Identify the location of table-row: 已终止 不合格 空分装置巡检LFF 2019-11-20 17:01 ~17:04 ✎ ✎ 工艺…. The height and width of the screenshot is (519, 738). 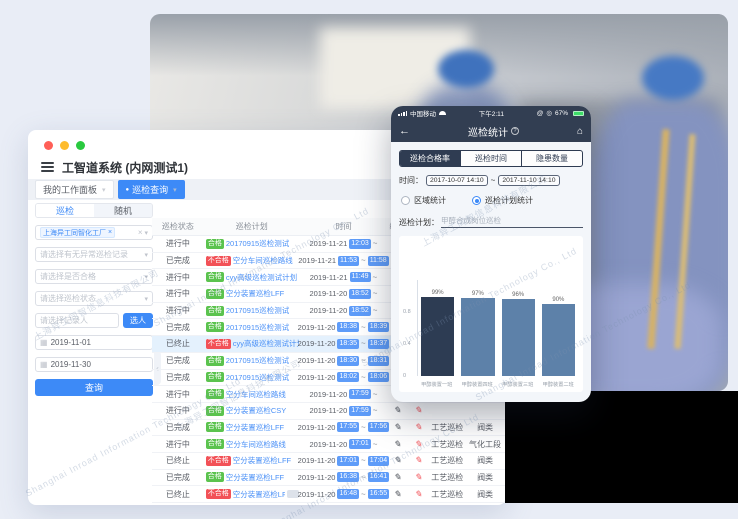
(328, 461).